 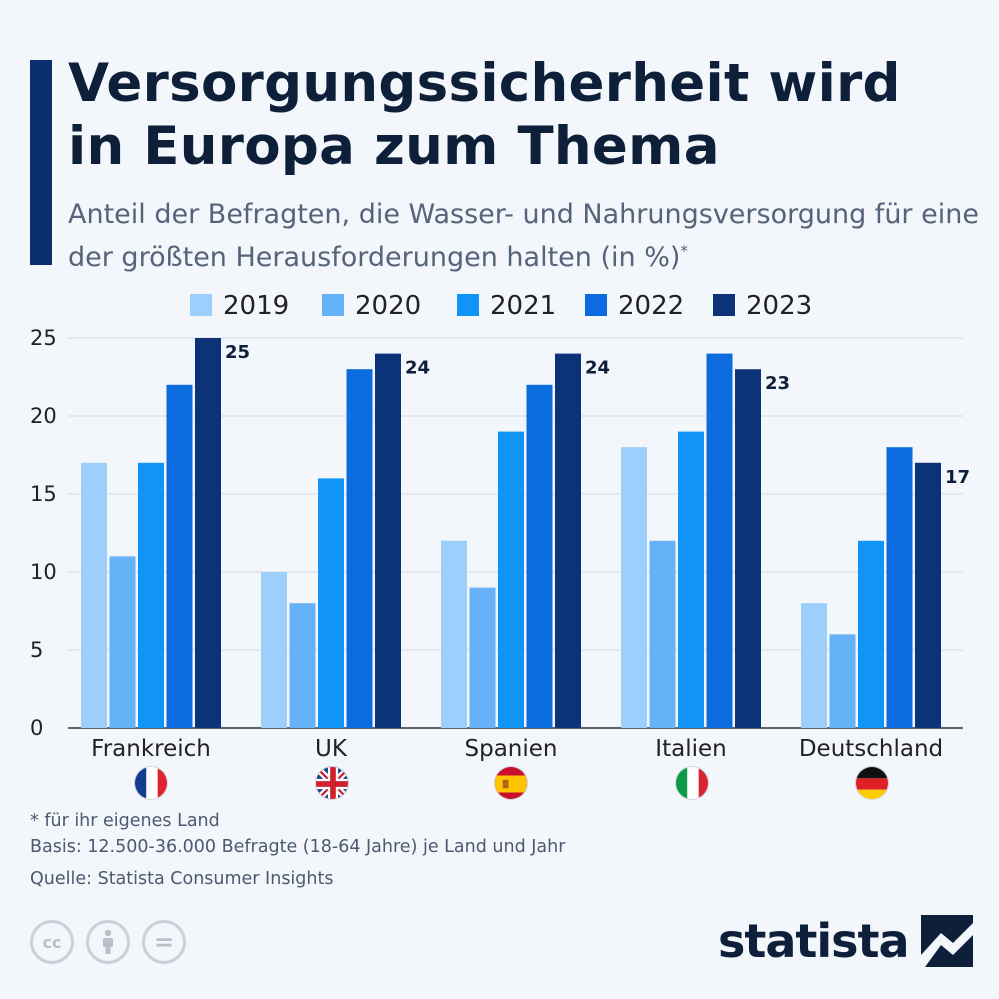 I want to click on spain-flag, so click(x=511, y=783).